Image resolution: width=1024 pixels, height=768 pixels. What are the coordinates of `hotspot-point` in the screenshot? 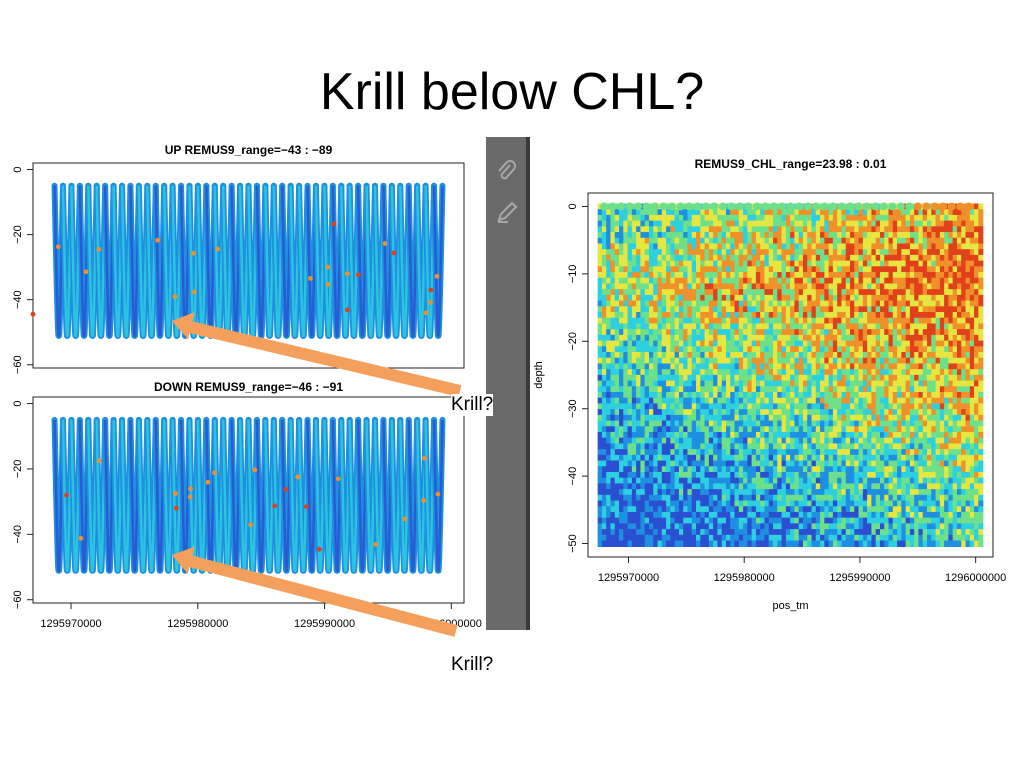 It's located at (158, 240).